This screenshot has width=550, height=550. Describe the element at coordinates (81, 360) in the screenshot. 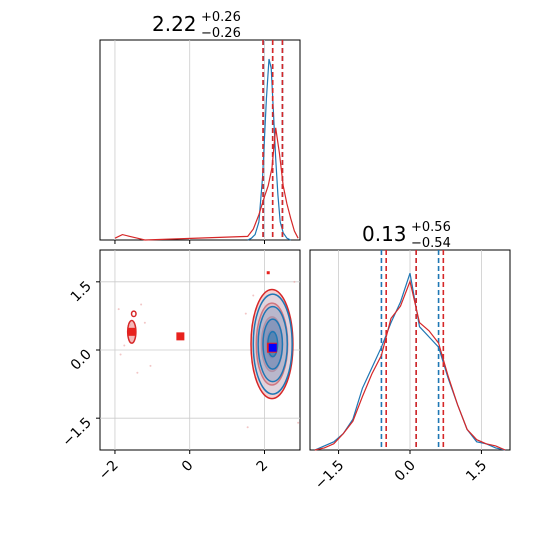

I see `y-tick-label: 0.0` at that location.